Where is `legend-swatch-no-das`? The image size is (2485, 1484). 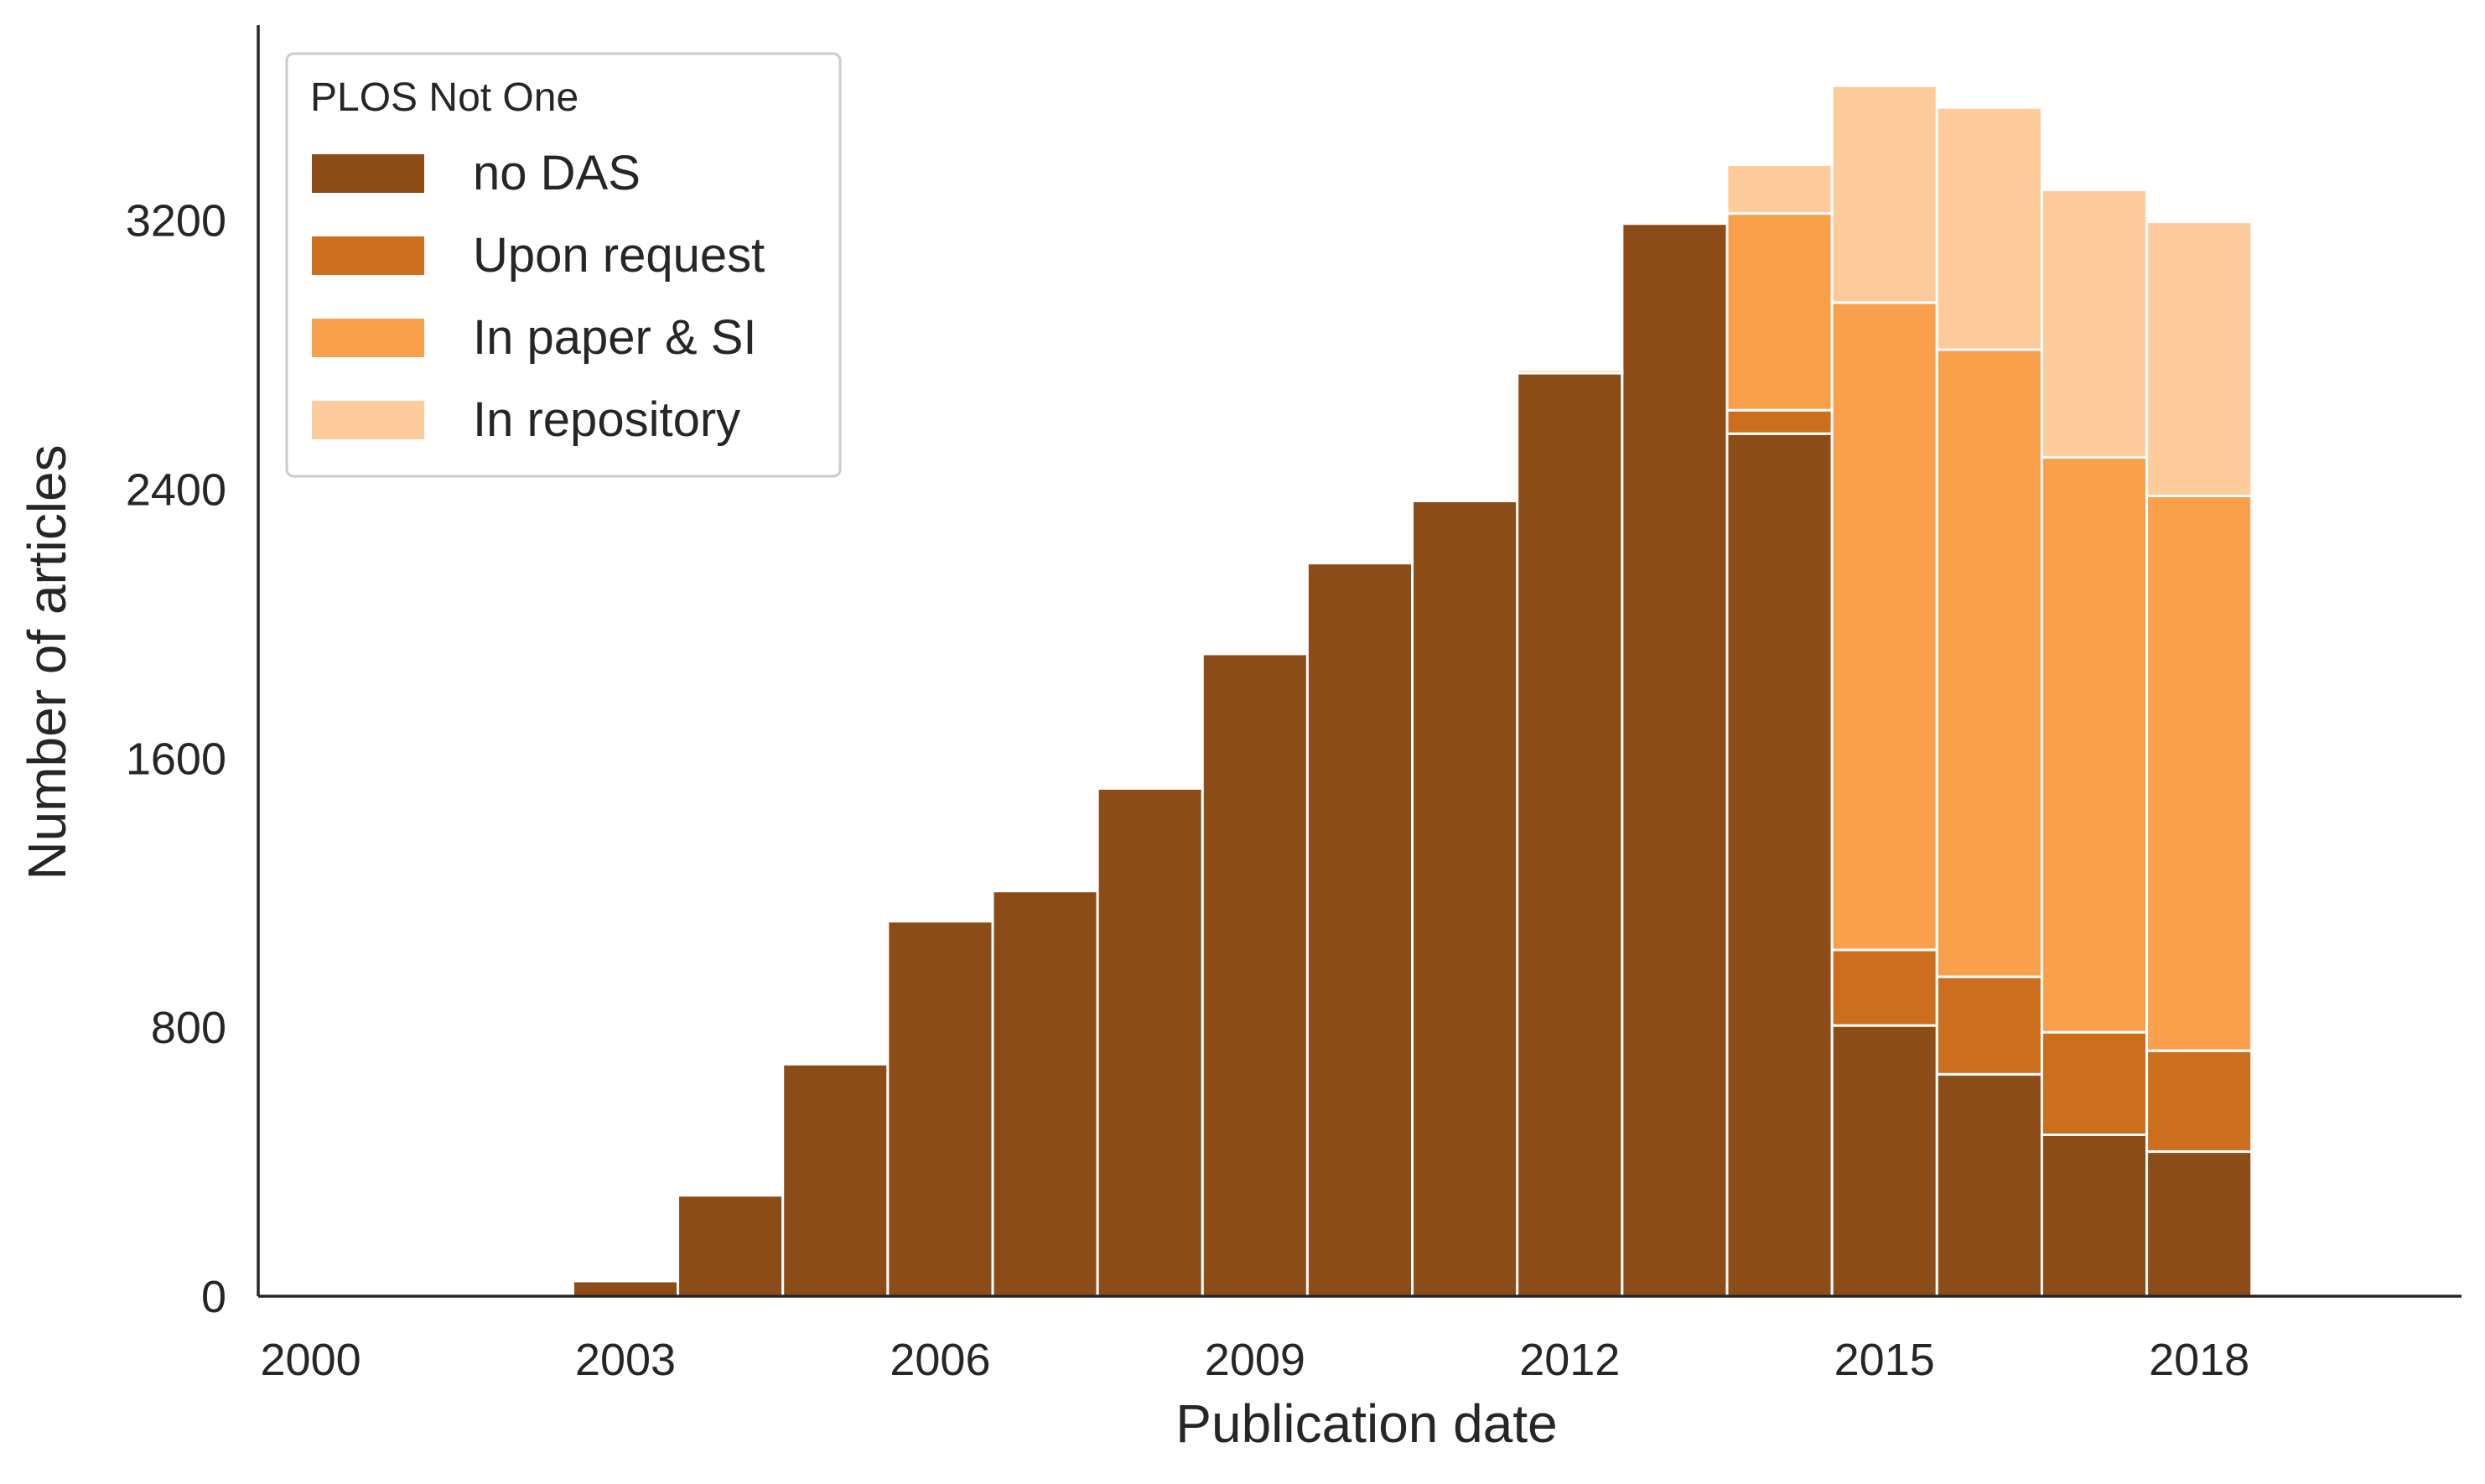
legend-swatch-no-das is located at coordinates (368, 173).